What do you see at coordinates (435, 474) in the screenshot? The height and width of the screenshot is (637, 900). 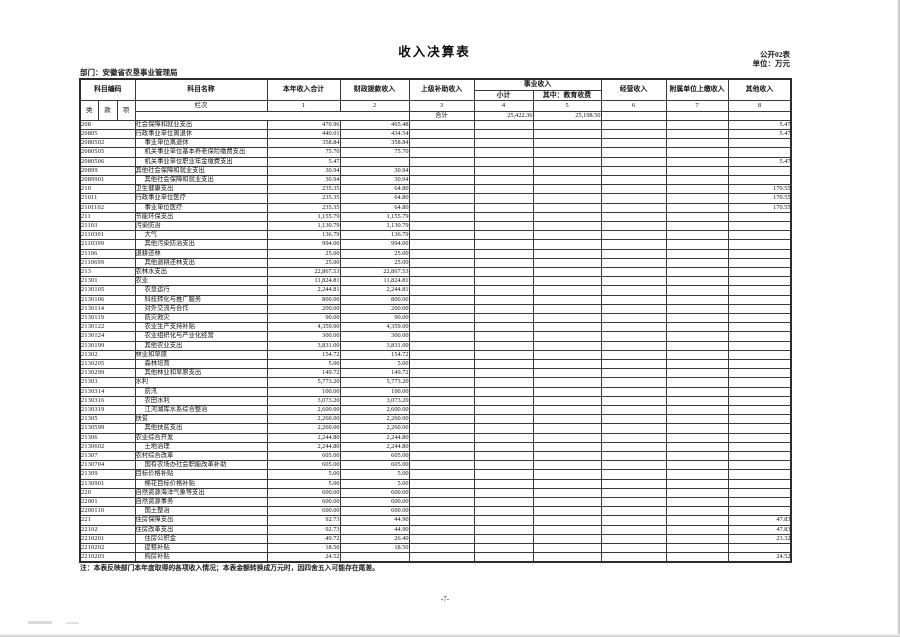 I see `table-row: 21309 目标价格补贴 5.00 5.00` at bounding box center [435, 474].